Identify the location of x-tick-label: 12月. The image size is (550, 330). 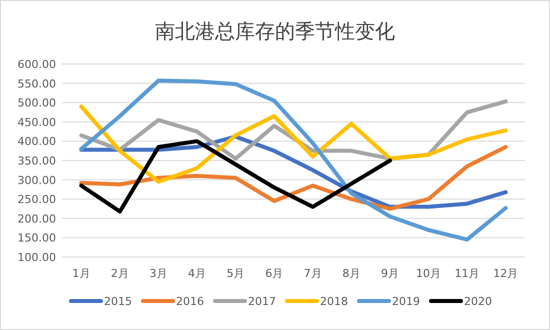
(505, 273).